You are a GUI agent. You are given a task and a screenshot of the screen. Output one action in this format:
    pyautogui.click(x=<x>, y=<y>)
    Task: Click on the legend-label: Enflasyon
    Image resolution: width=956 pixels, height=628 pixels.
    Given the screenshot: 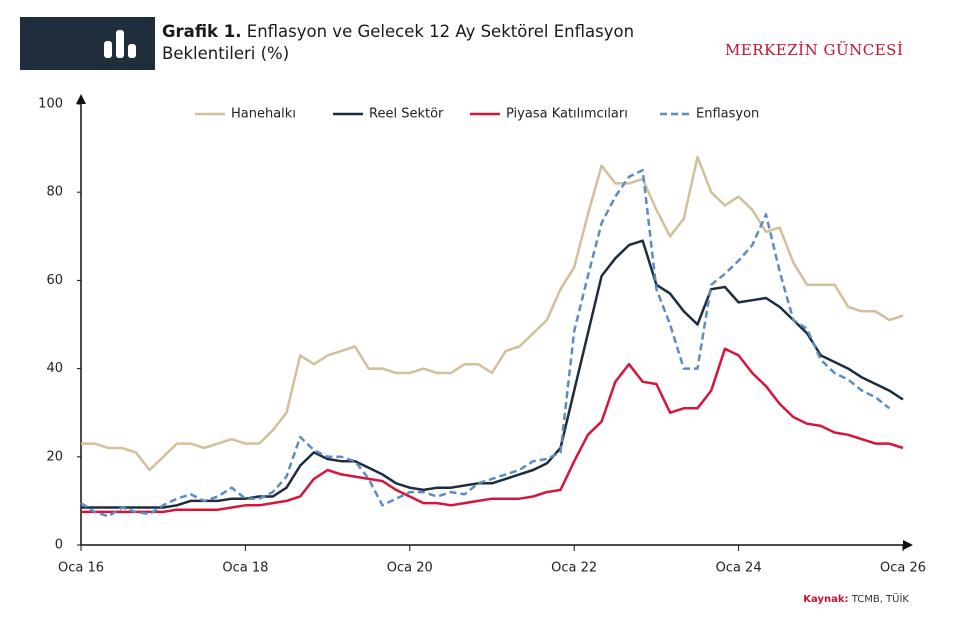 What is the action you would take?
    pyautogui.click(x=727, y=114)
    